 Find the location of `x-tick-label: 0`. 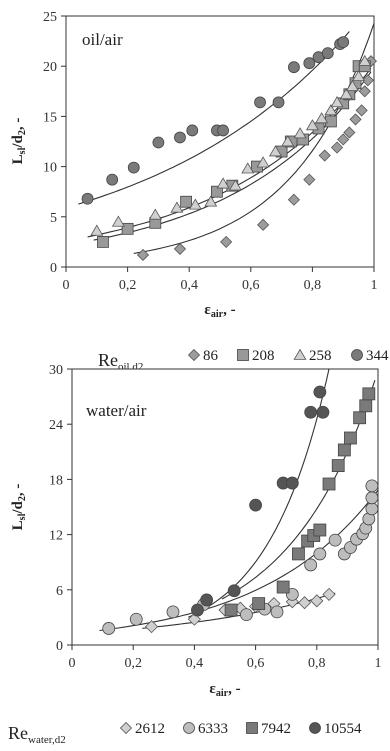

x-tick-label: 0 is located at coordinates (66, 285).